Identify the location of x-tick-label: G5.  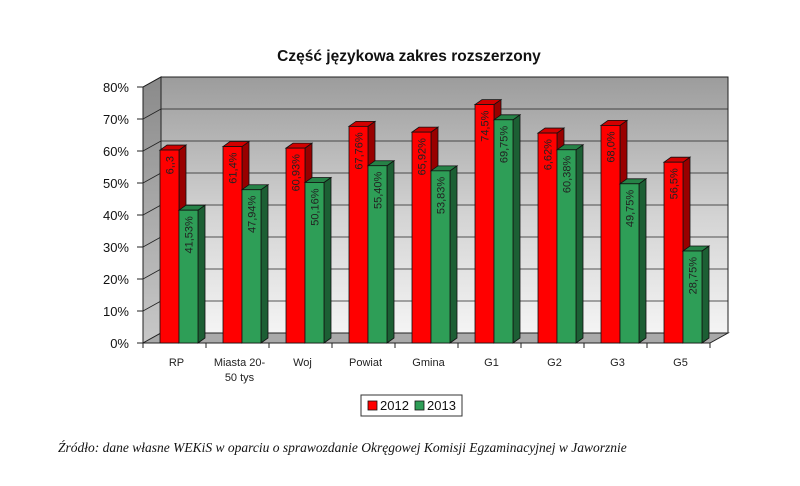
(680, 363).